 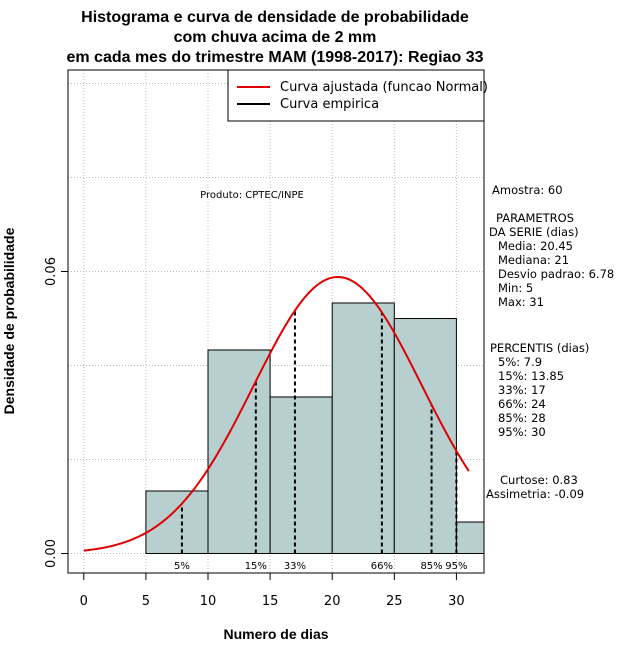 I want to click on percentile-label-5pct: 5%, so click(x=182, y=566).